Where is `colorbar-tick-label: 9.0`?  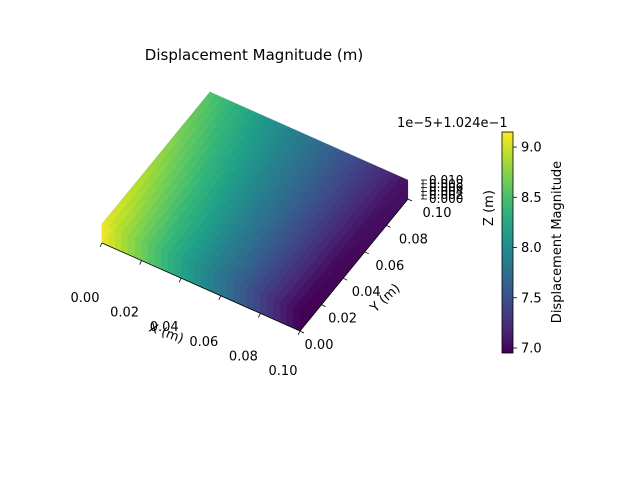
colorbar-tick-label: 9.0 is located at coordinates (531, 148).